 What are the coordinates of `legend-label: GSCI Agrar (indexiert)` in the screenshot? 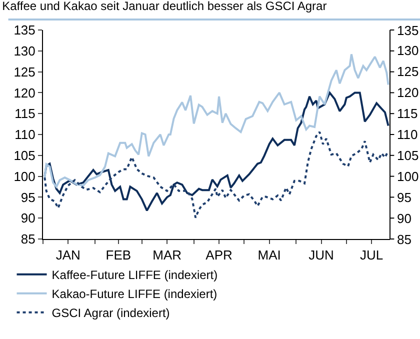 It's located at (111, 313).